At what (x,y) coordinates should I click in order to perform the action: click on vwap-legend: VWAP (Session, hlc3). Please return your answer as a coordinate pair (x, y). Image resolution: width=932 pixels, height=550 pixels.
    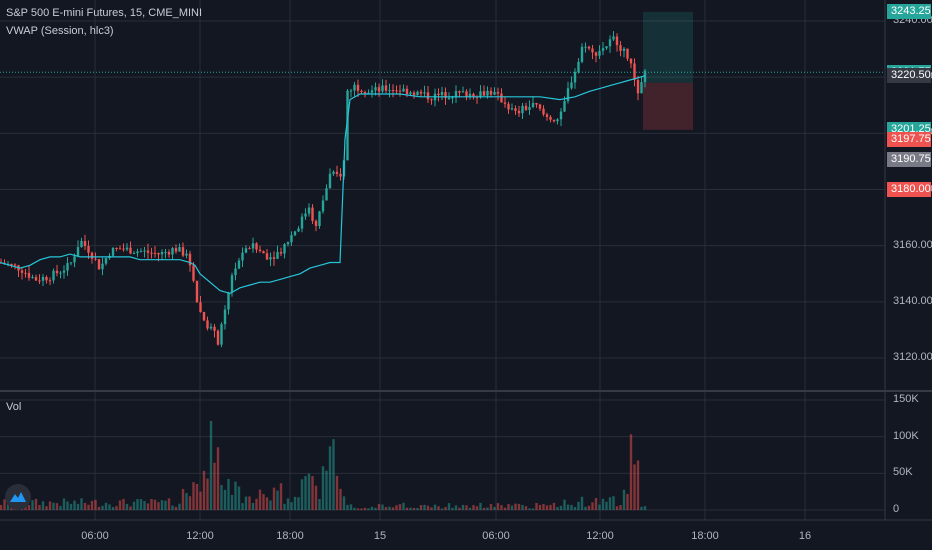
    Looking at the image, I should click on (60, 31).